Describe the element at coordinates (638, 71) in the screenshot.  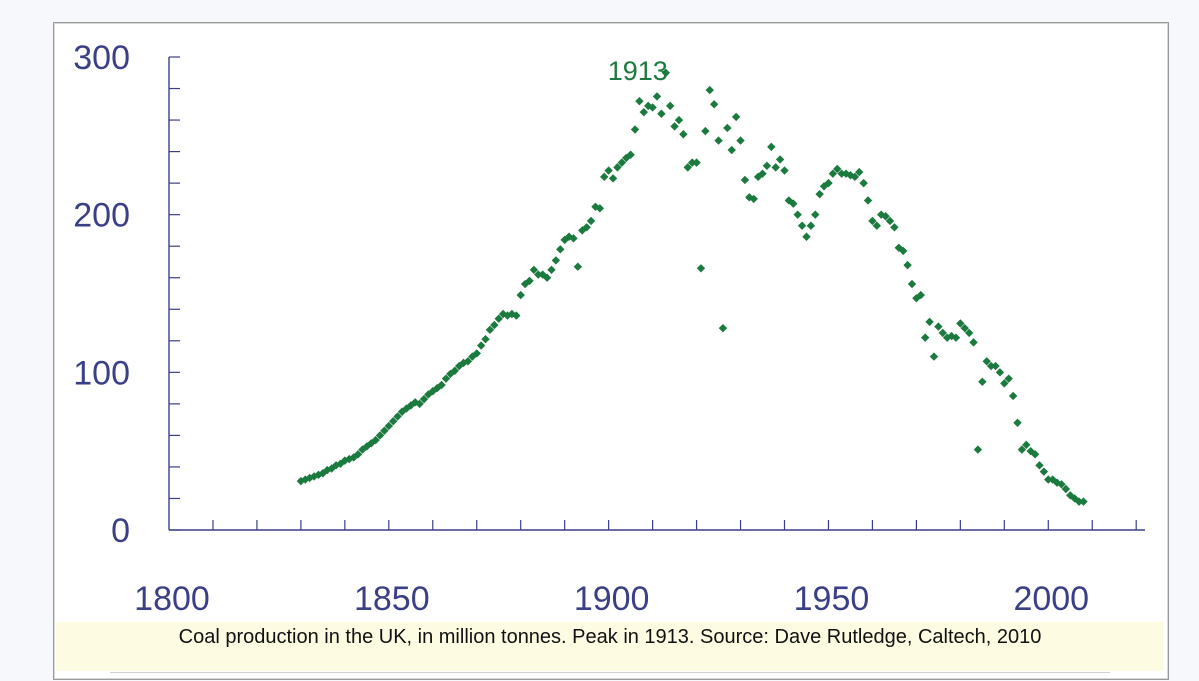
I see `peak-annotation: 1913` at that location.